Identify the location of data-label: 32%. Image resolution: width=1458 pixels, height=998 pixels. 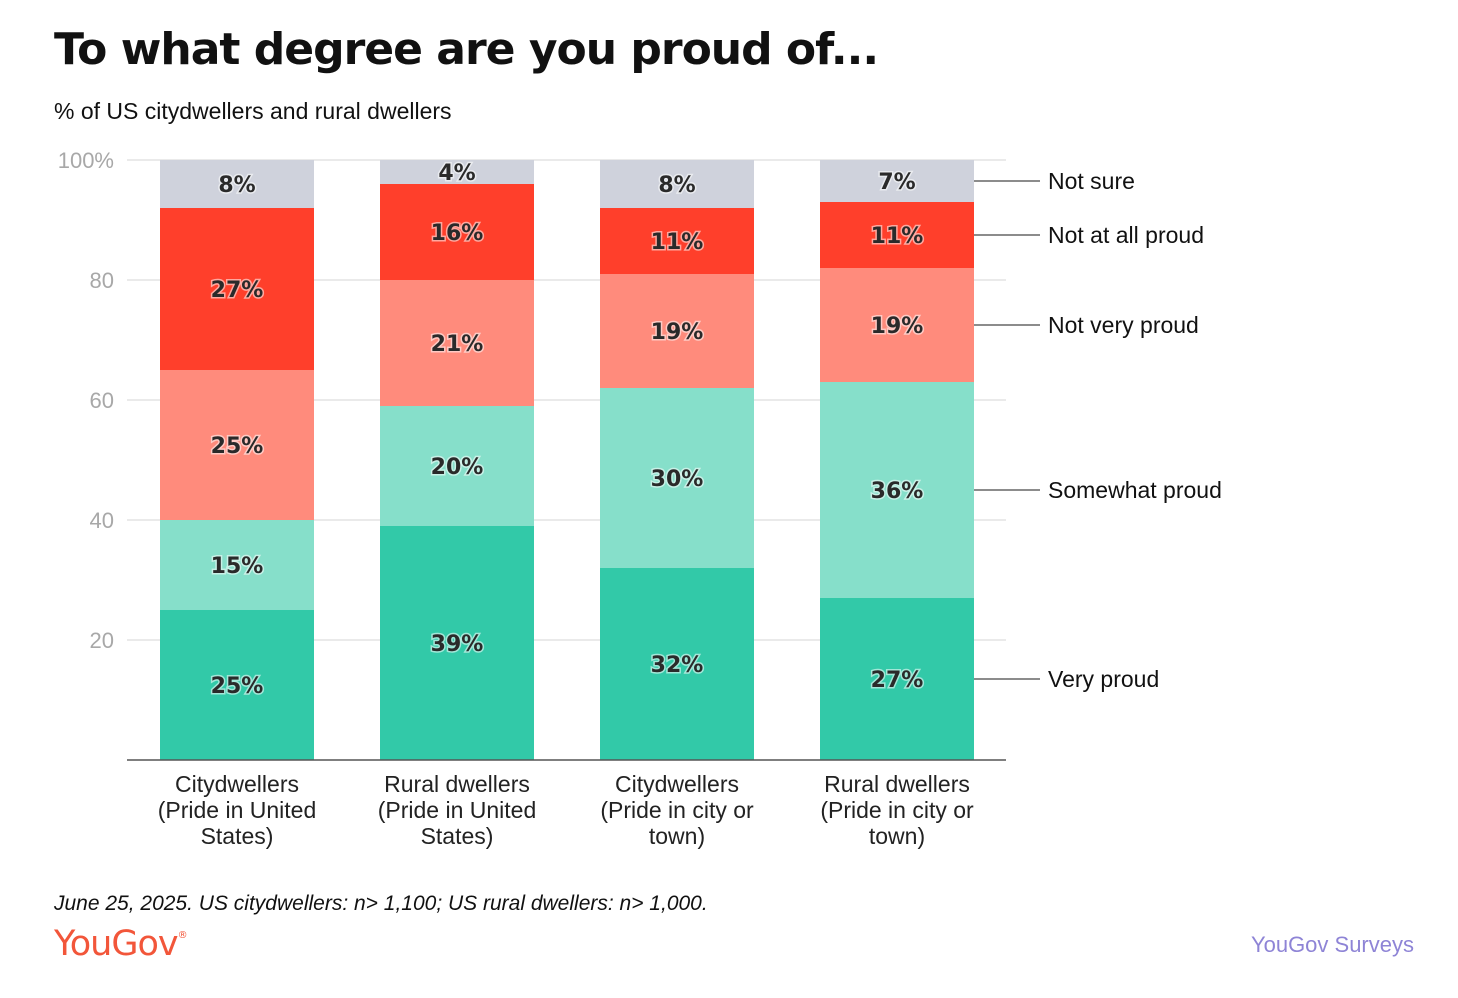
(677, 665).